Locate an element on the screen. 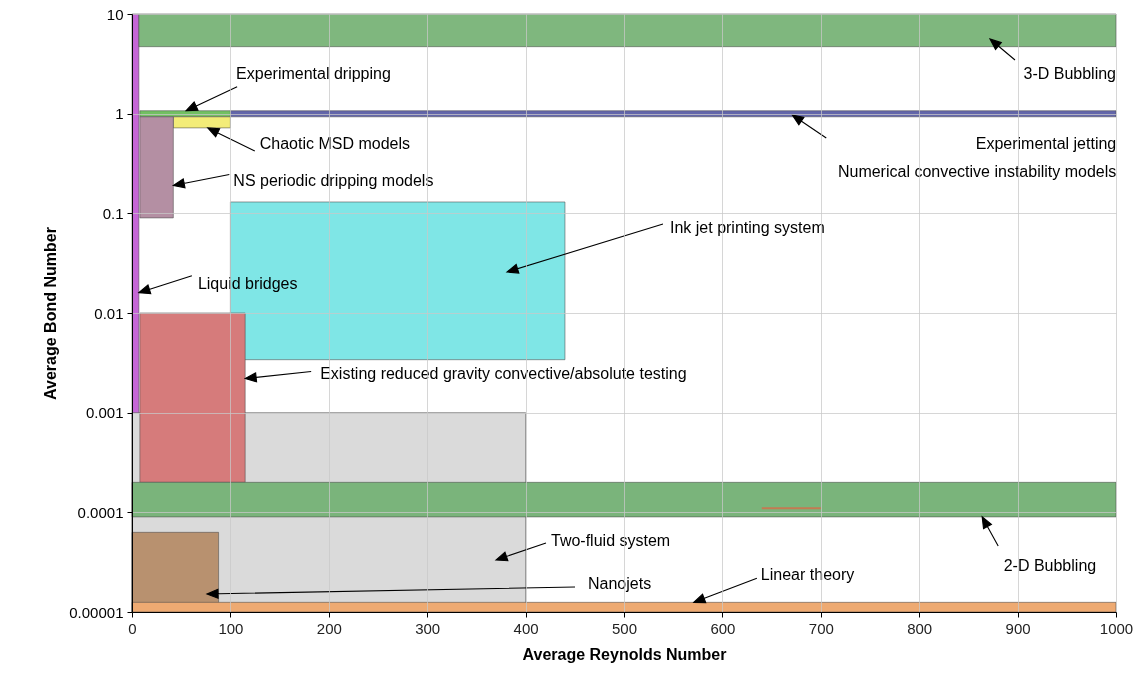 This screenshot has width=1146, height=681. annotation: Linear theory is located at coordinates (807, 575).